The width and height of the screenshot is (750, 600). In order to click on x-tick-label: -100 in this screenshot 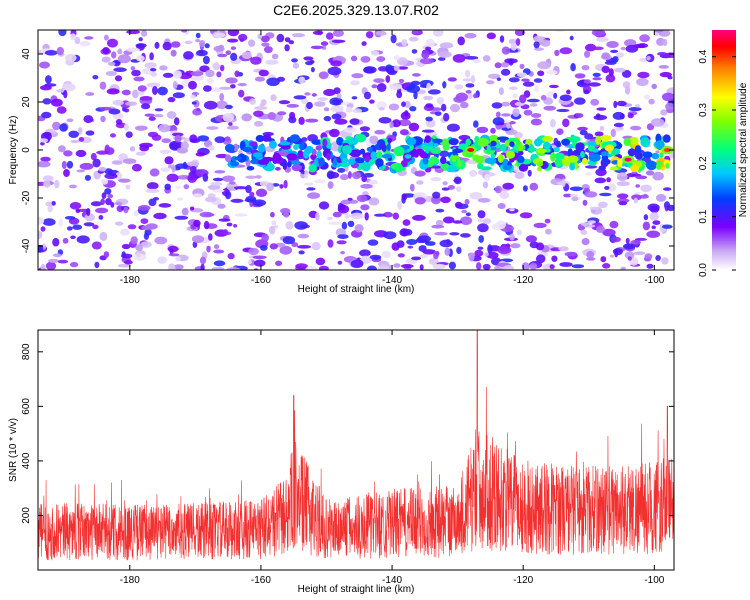, I will do `click(654, 580)`.